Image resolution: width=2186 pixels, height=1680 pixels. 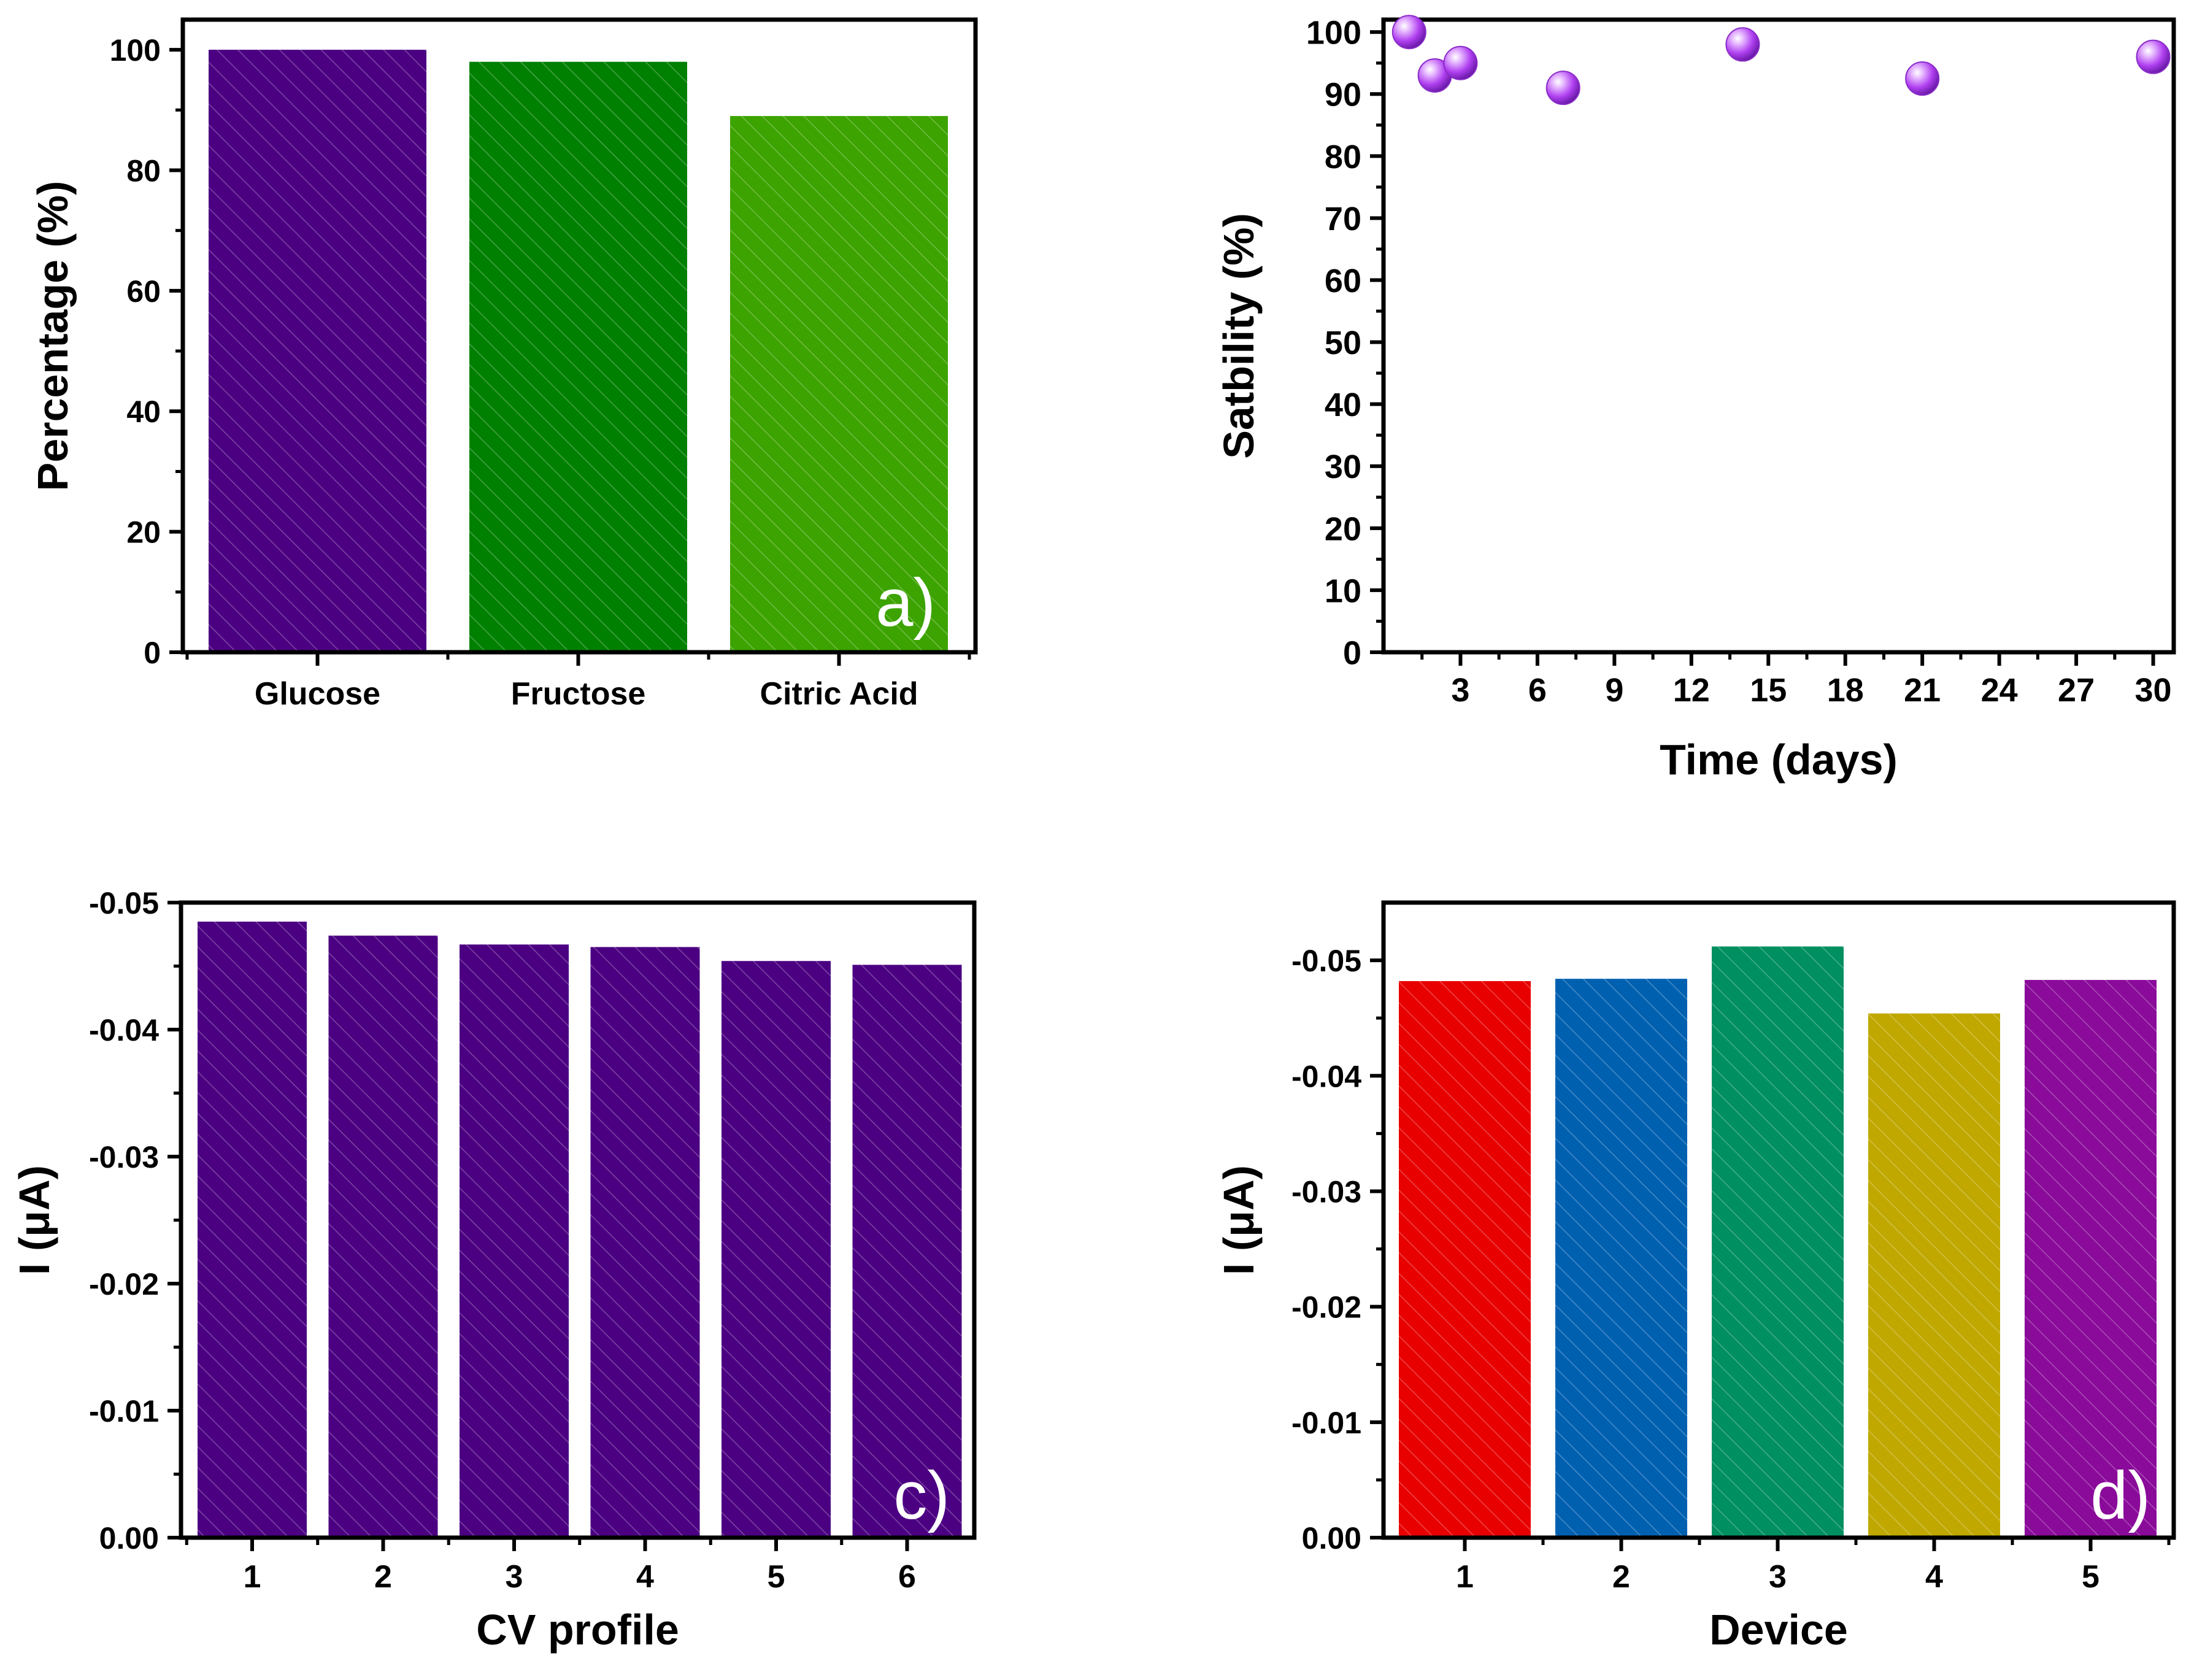 What do you see at coordinates (922, 1496) in the screenshot?
I see `panel-label: c)` at bounding box center [922, 1496].